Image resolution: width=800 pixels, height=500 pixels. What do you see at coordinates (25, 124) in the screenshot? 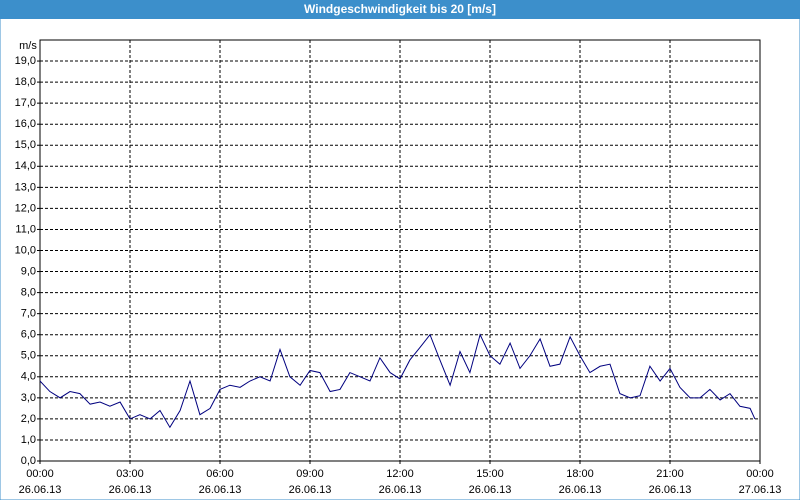
I see `y-tick-label: 16,0` at bounding box center [25, 124].